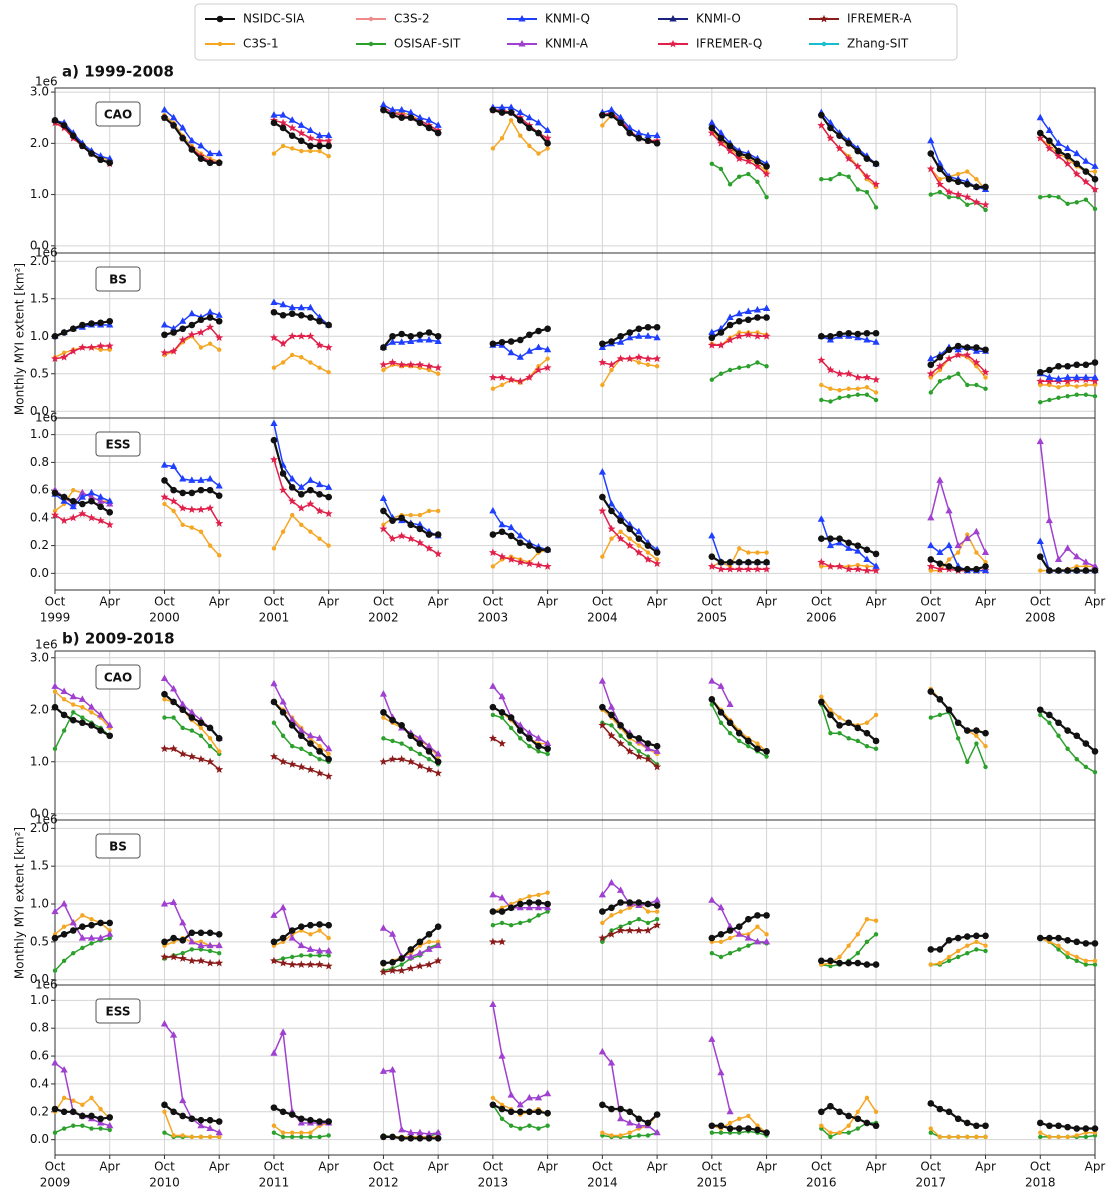 The height and width of the screenshot is (1193, 1109). Describe the element at coordinates (493, 1167) in the screenshot. I see `x-tick-label: Oct` at that location.